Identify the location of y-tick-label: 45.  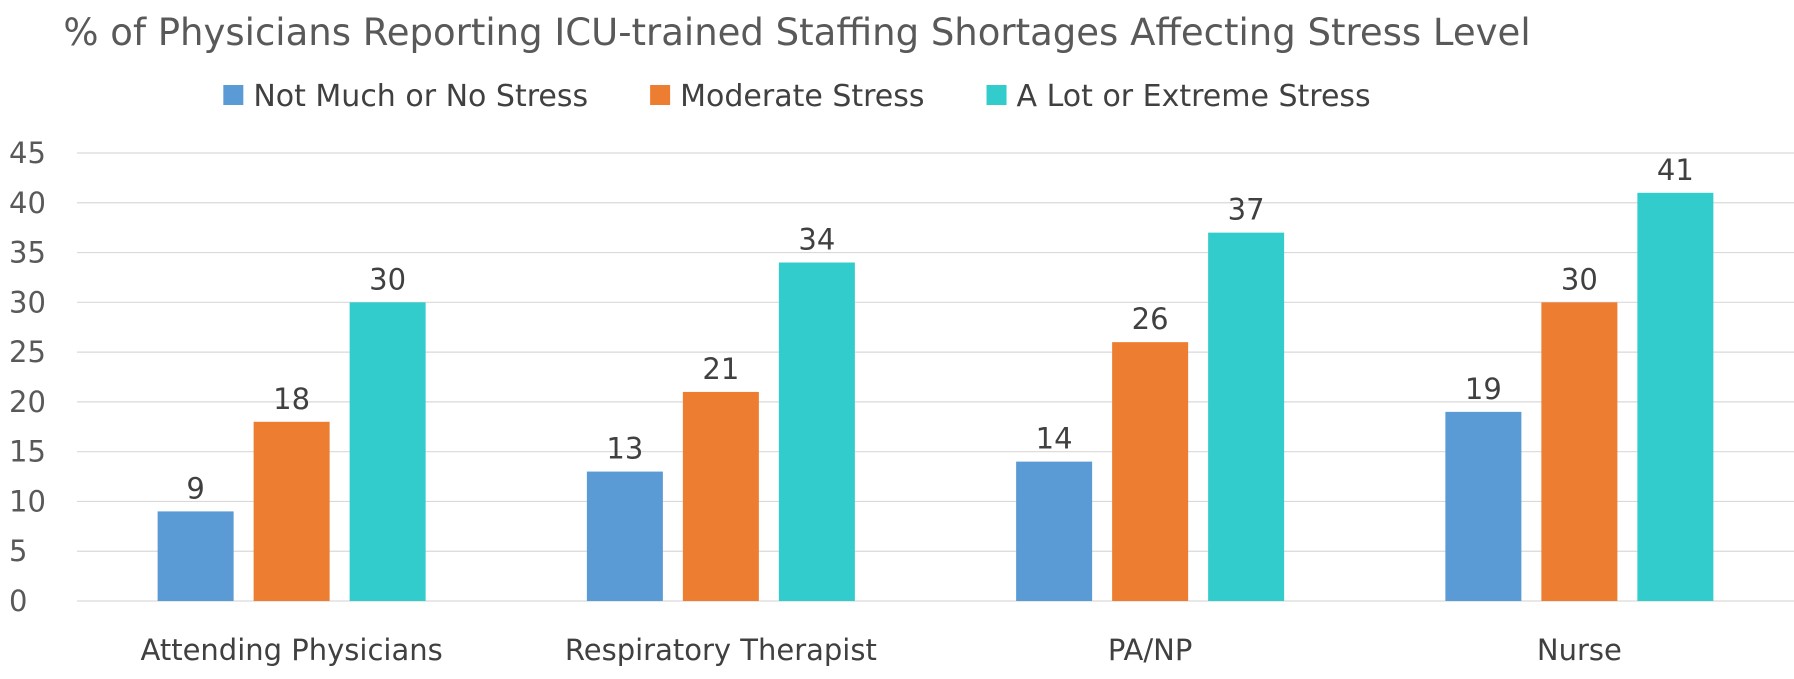
(27, 153).